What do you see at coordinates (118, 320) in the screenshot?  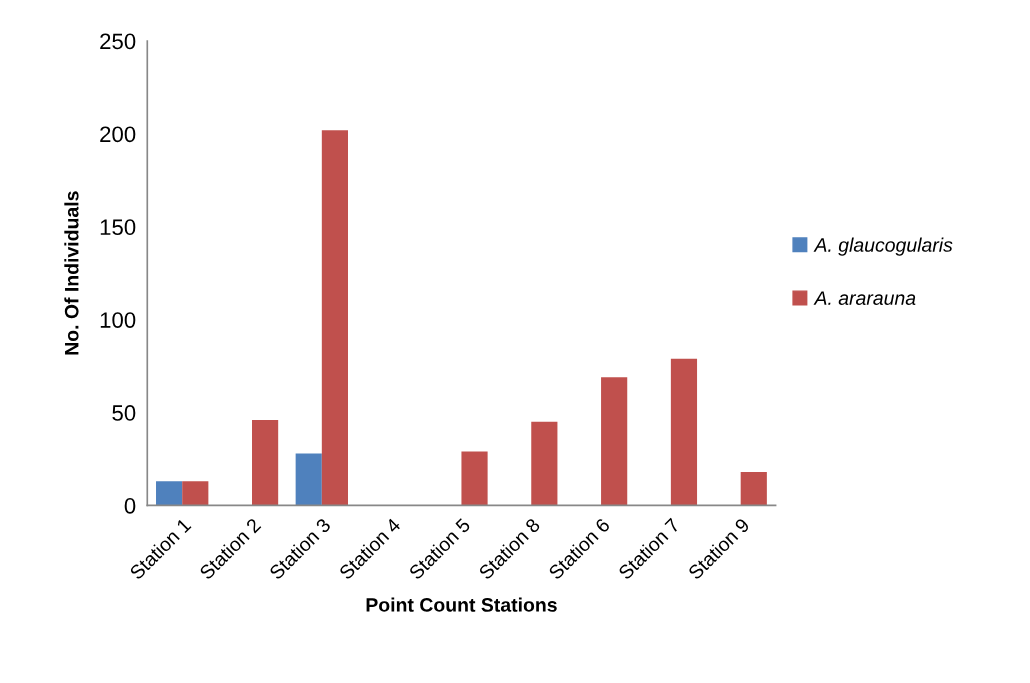 I see `y-tick-label: 100` at bounding box center [118, 320].